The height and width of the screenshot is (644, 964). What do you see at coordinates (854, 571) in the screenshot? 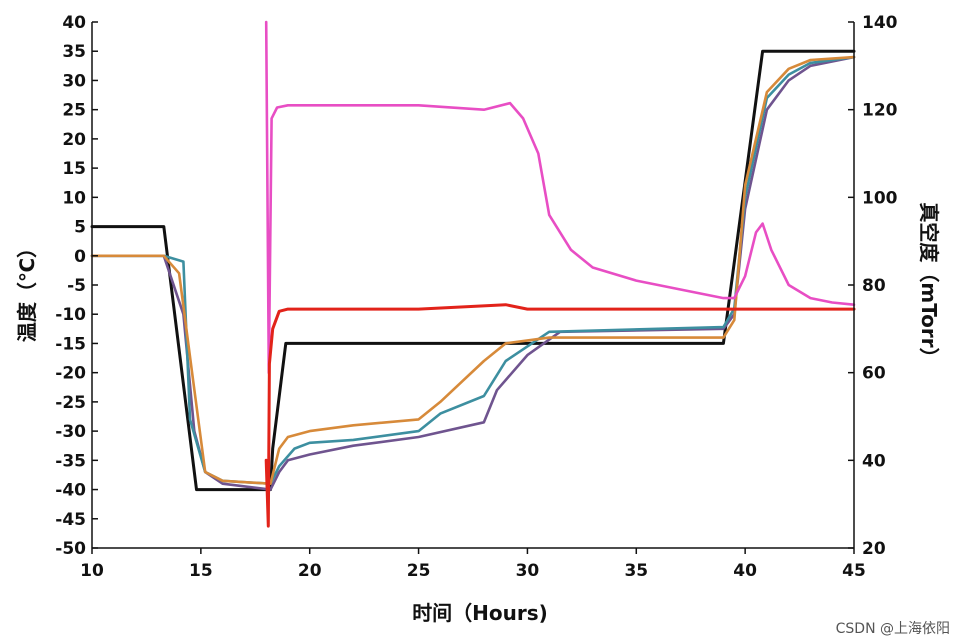
I see `x-tick-label: 45` at bounding box center [854, 571].